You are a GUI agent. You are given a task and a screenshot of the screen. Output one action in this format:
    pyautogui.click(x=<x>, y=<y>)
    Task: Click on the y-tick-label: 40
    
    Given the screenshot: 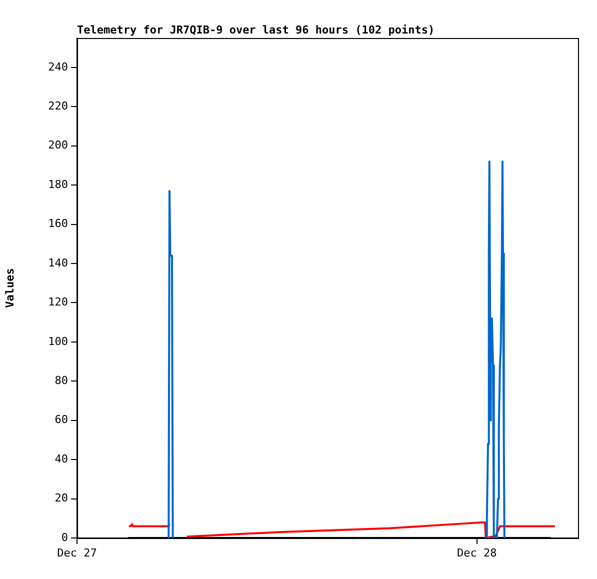 What is the action you would take?
    pyautogui.click(x=61, y=459)
    